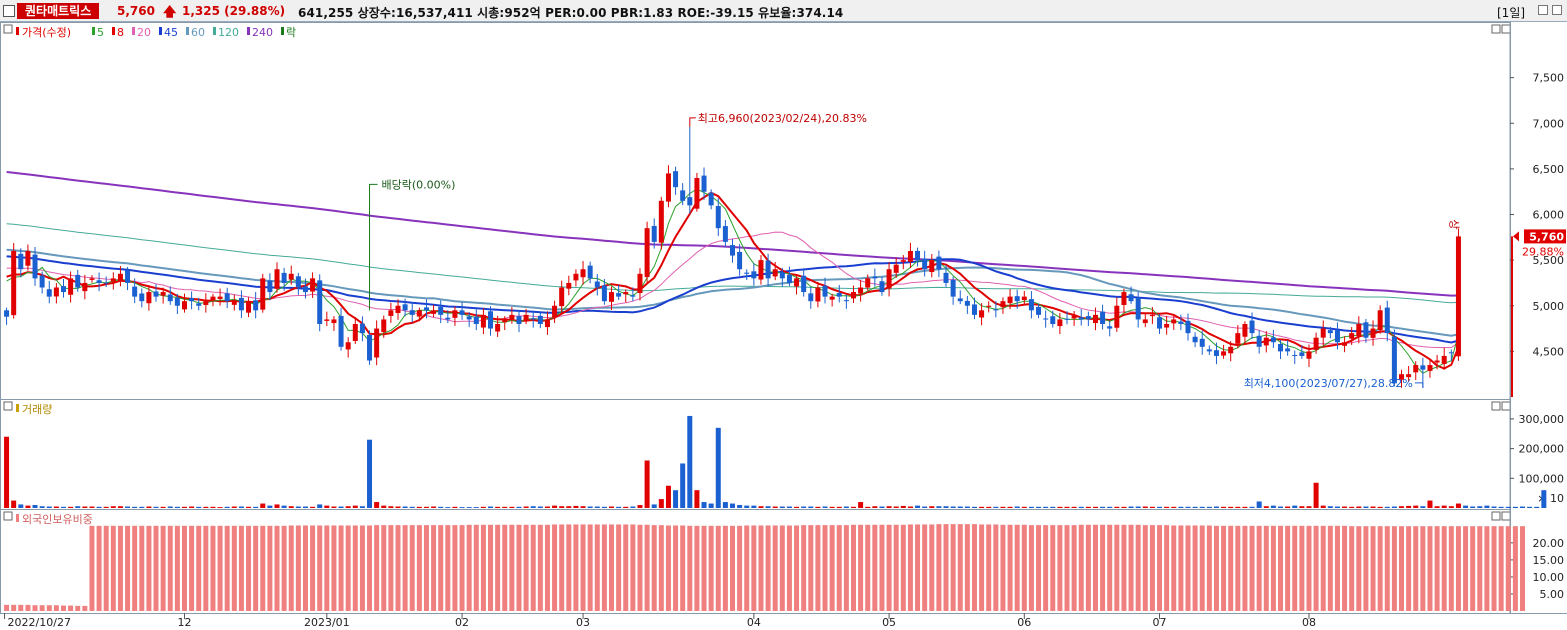  What do you see at coordinates (198, 32) in the screenshot?
I see `legend-ma-label: 60` at bounding box center [198, 32].